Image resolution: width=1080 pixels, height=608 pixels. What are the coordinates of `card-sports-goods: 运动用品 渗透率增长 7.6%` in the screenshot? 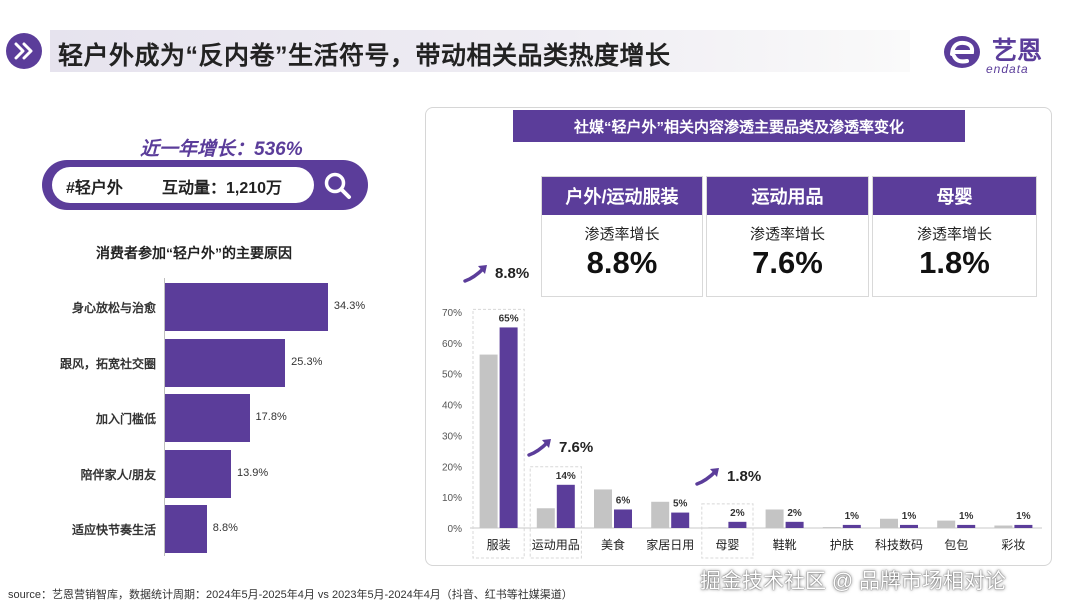 It's located at (787, 236).